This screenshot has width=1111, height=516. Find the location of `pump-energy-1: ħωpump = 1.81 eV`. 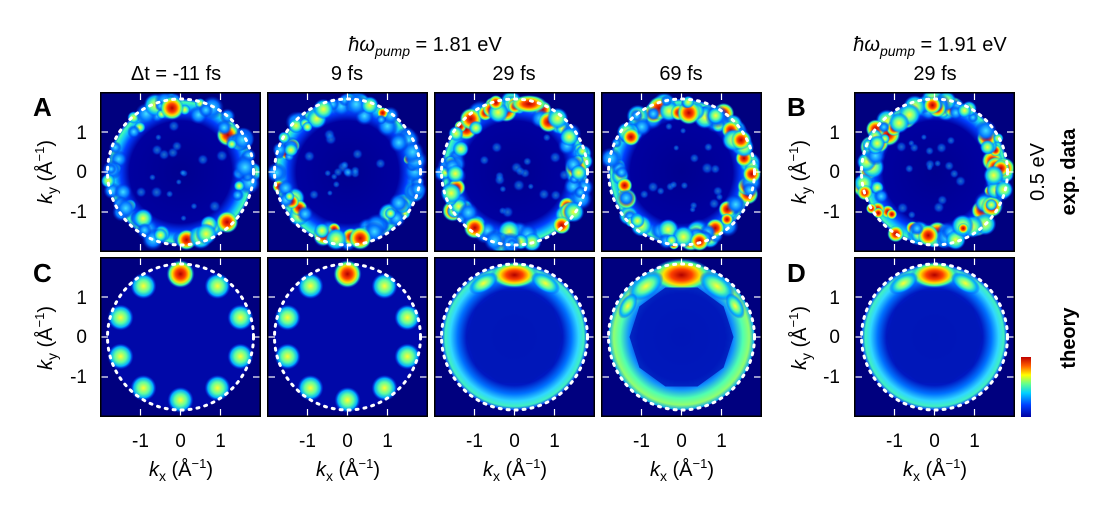

pump-energy-1: ħωpump = 1.81 eV is located at coordinates (425, 46).